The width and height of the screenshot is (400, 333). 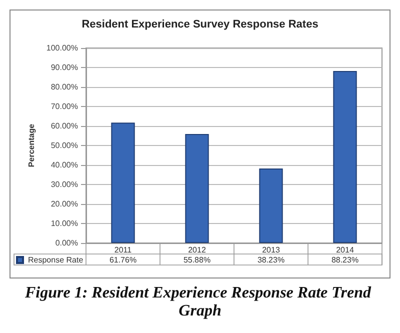 What do you see at coordinates (64, 106) in the screenshot?
I see `y-tick-label: 70.00%` at bounding box center [64, 106].